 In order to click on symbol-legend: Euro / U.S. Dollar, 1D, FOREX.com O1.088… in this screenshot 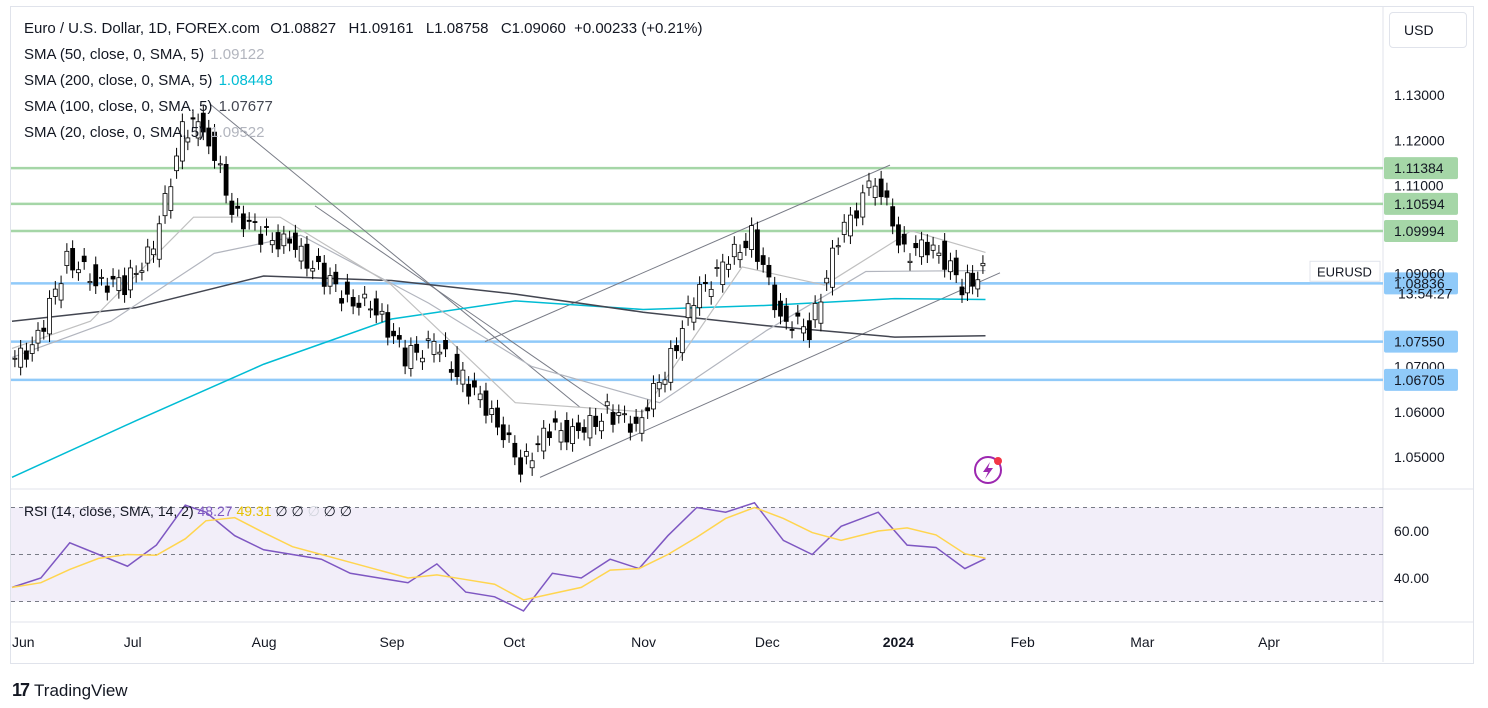, I will do `click(364, 28)`.